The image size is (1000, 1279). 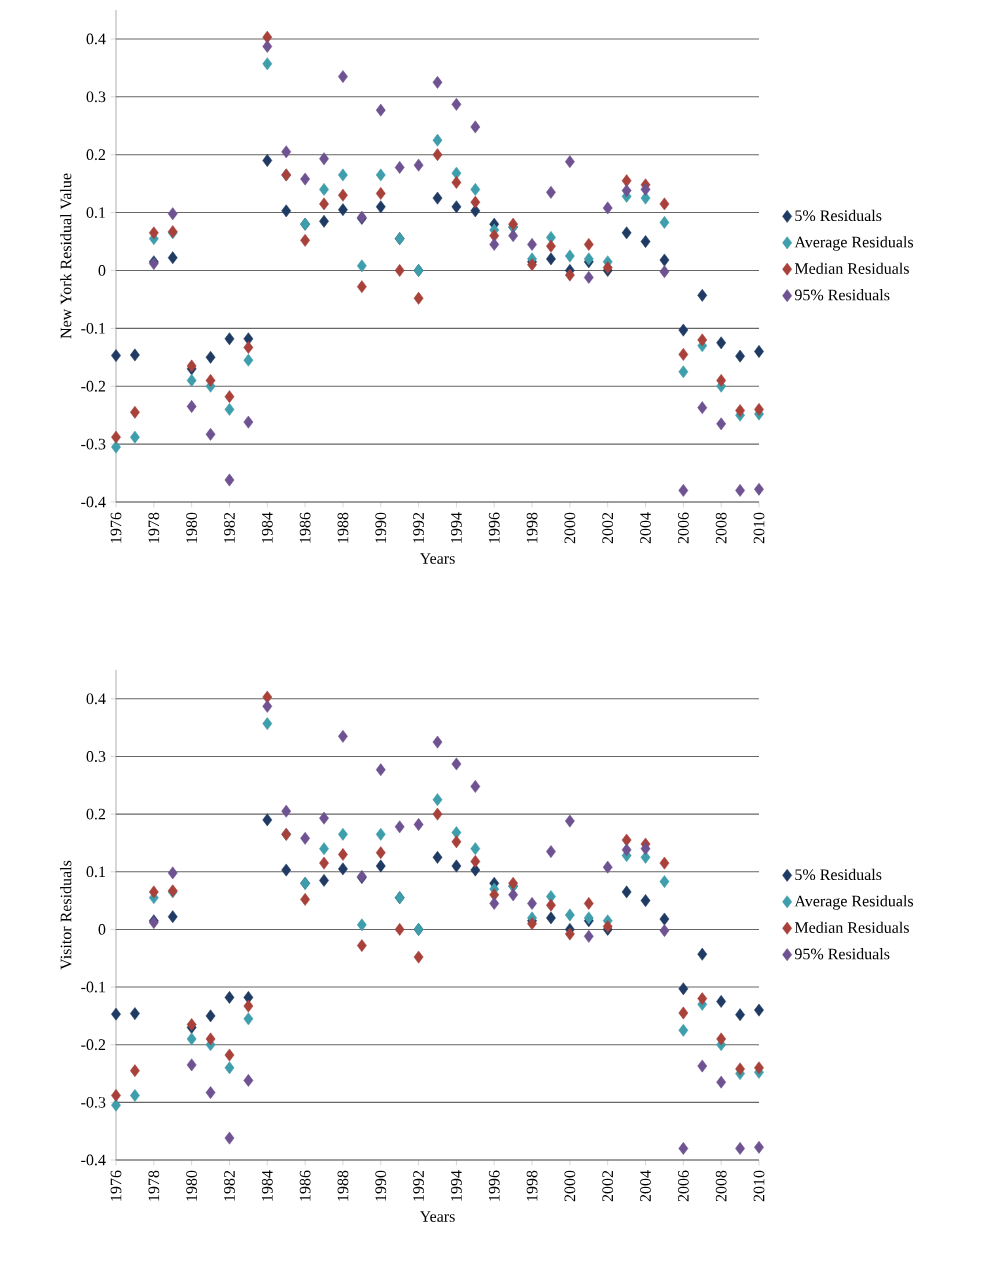 What do you see at coordinates (66, 915) in the screenshot?
I see `y-axis-title: Visitor Residuals` at bounding box center [66, 915].